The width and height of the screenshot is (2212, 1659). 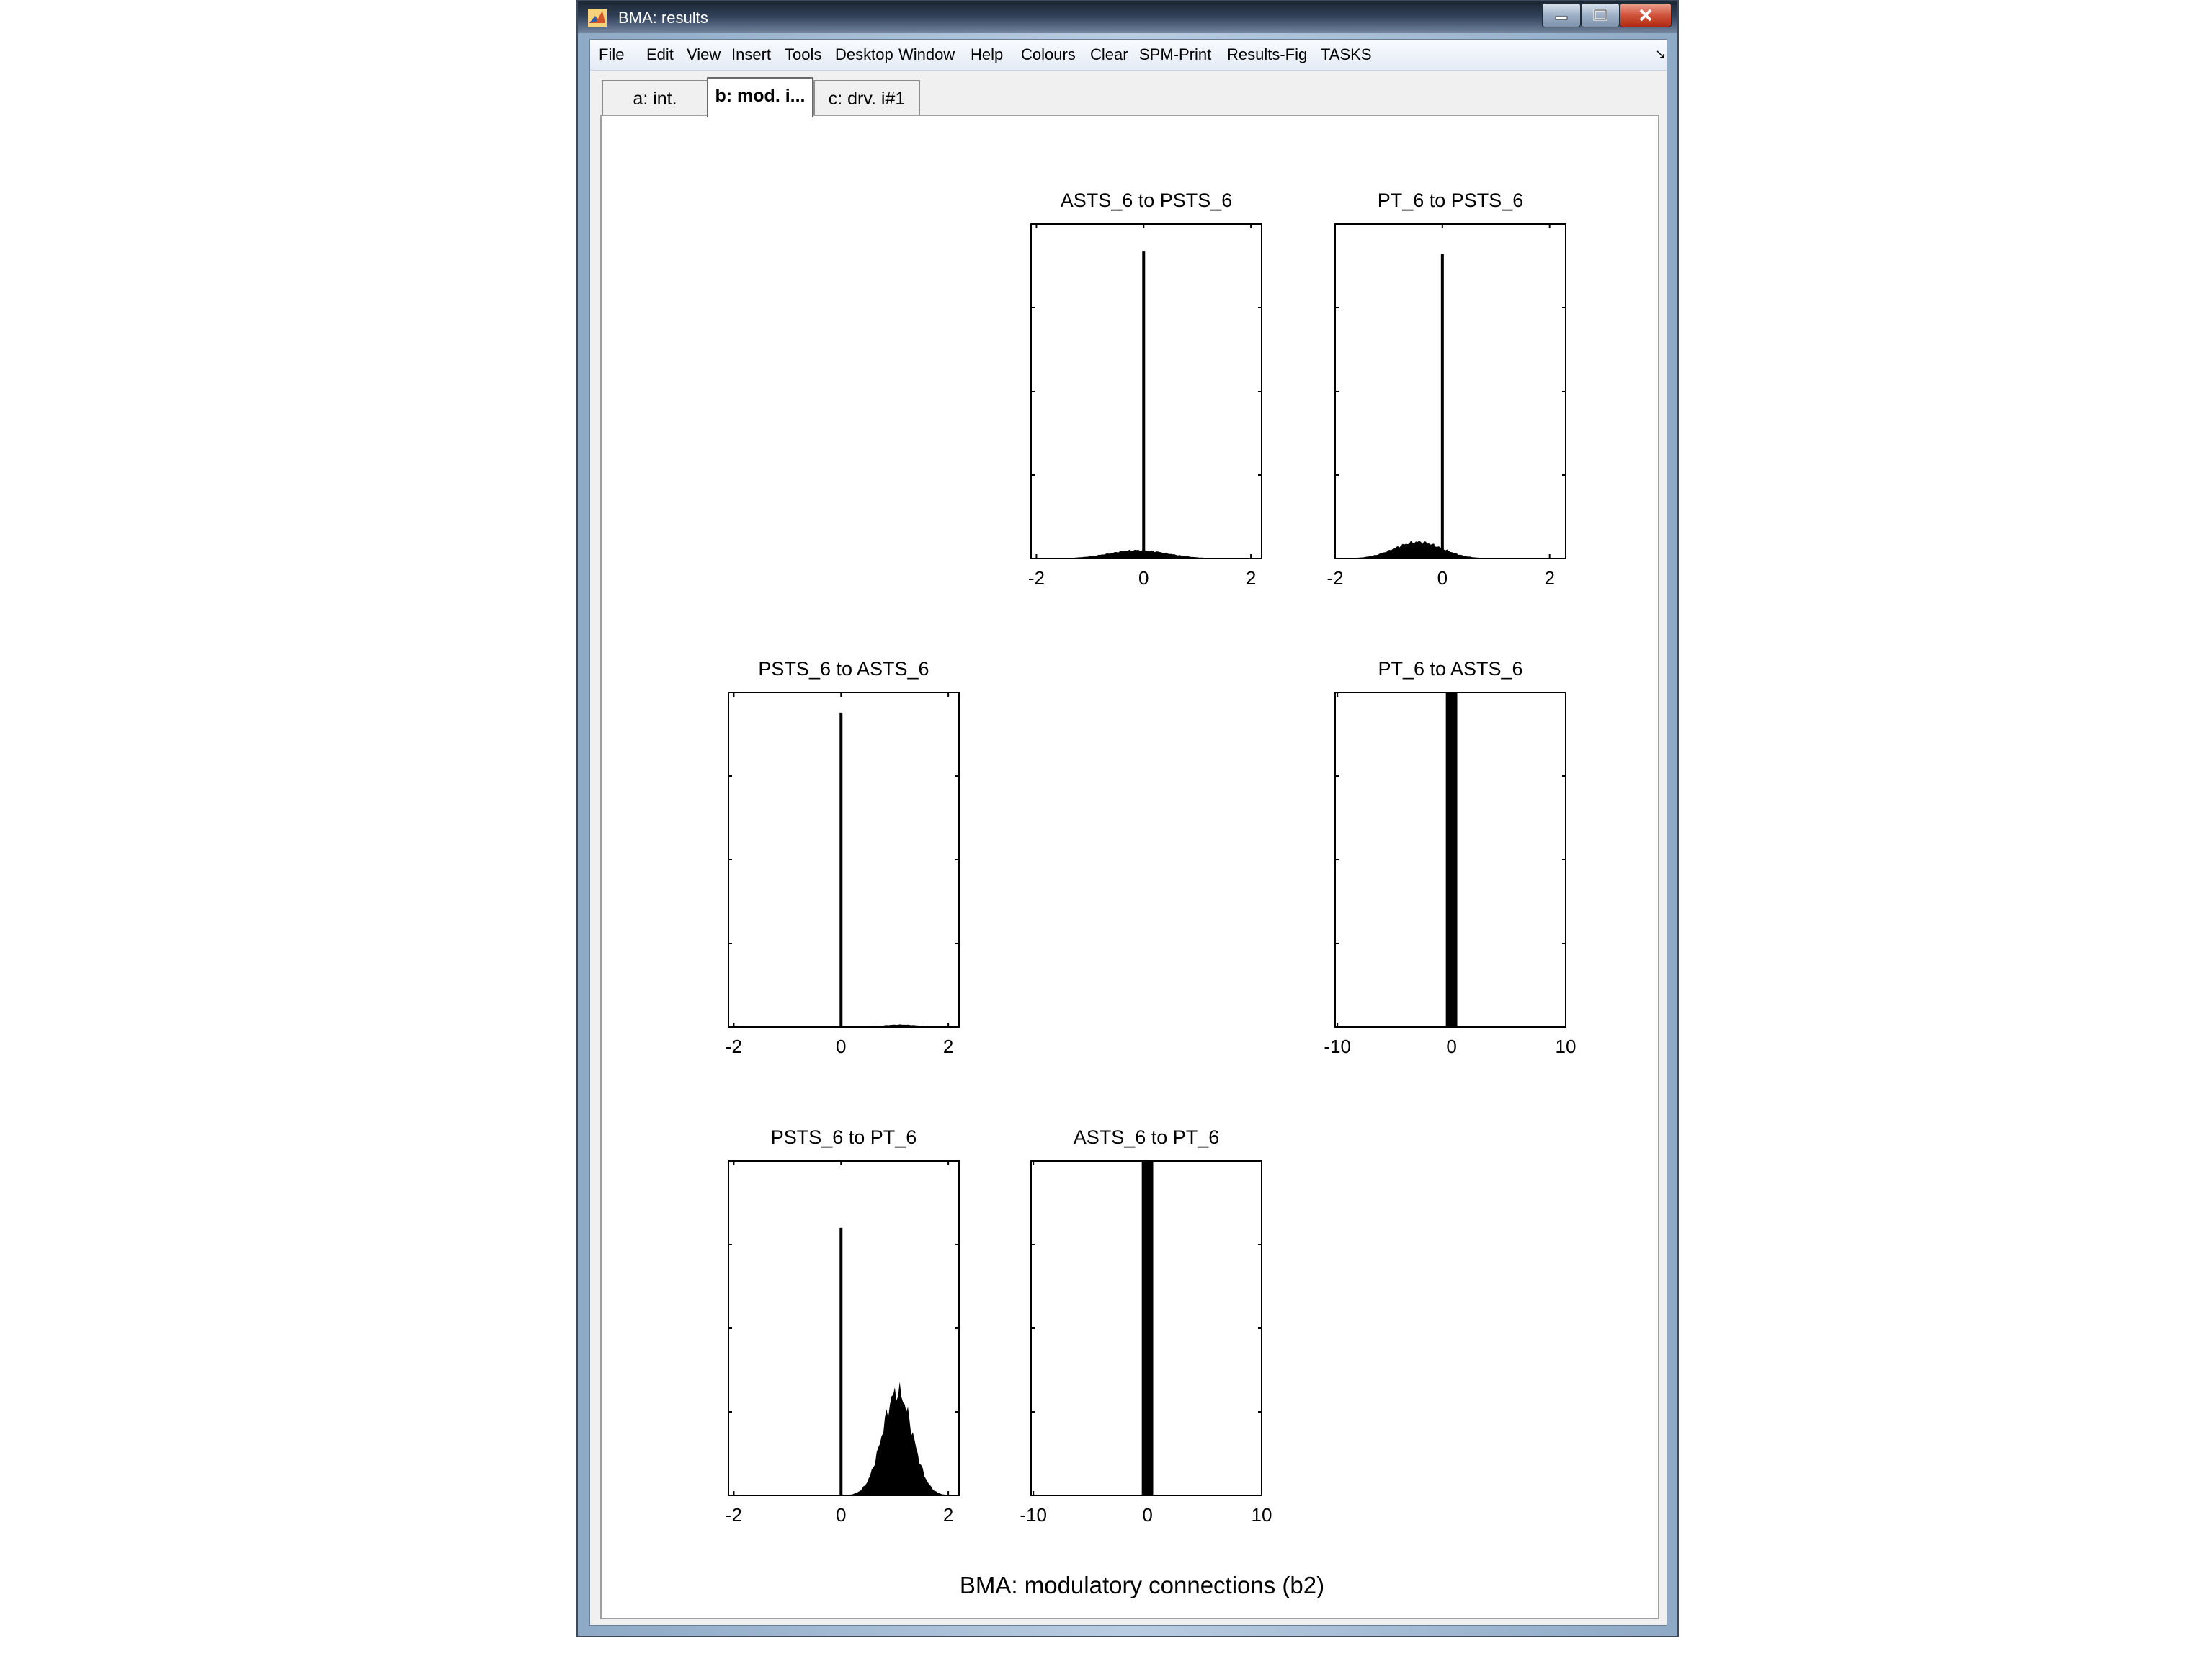 I want to click on histogram-plot: PT_6 to ASTS_6 -10 0 10, so click(x=1450, y=858).